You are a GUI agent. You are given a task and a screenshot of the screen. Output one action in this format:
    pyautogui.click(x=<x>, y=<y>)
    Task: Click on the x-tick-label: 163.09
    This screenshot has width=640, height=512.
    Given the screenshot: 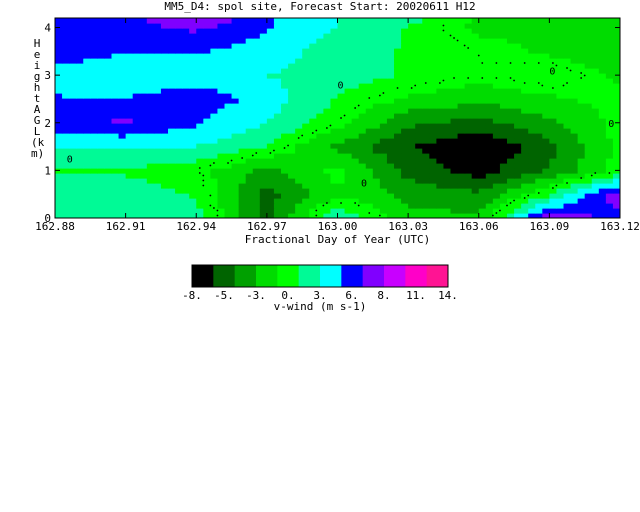 What is the action you would take?
    pyautogui.click(x=550, y=226)
    